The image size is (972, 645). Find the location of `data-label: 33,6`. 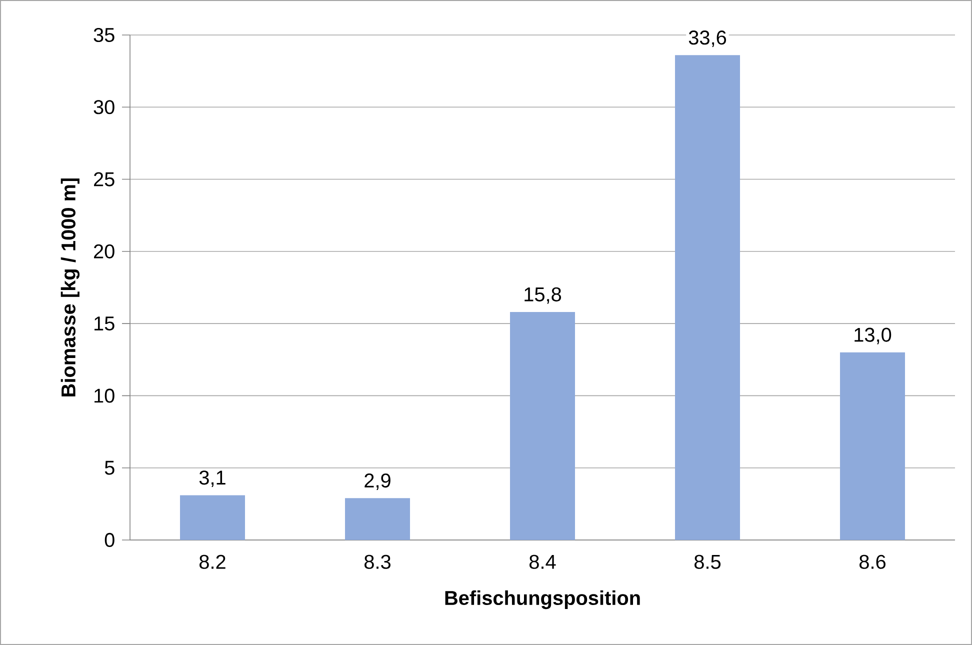

data-label: 33,6 is located at coordinates (707, 38).